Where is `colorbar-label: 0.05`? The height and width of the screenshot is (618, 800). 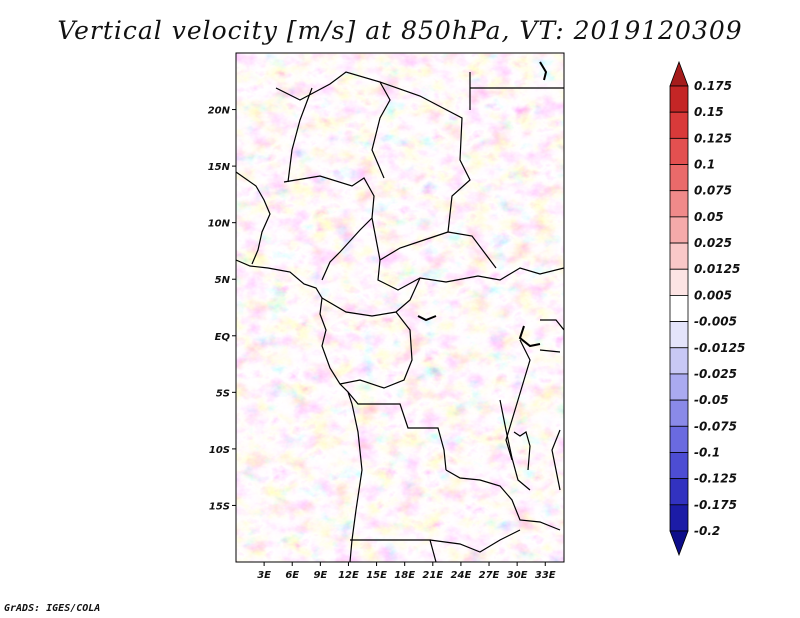 colorbar-label: 0.05 is located at coordinates (709, 217).